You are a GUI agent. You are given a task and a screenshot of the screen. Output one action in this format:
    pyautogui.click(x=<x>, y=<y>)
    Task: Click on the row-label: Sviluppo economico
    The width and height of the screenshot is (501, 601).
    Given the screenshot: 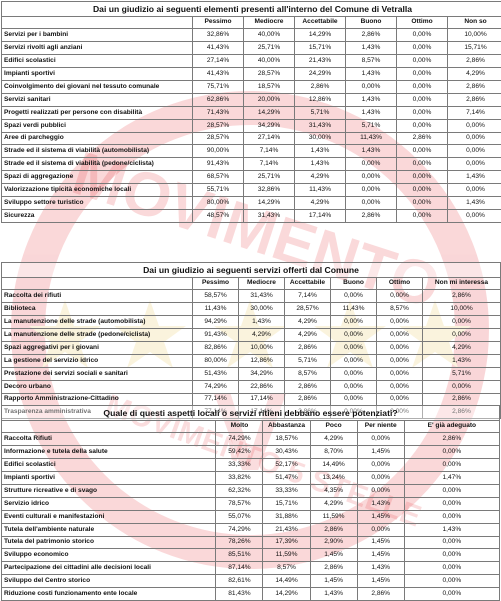 What is the action you would take?
    pyautogui.click(x=109, y=555)
    